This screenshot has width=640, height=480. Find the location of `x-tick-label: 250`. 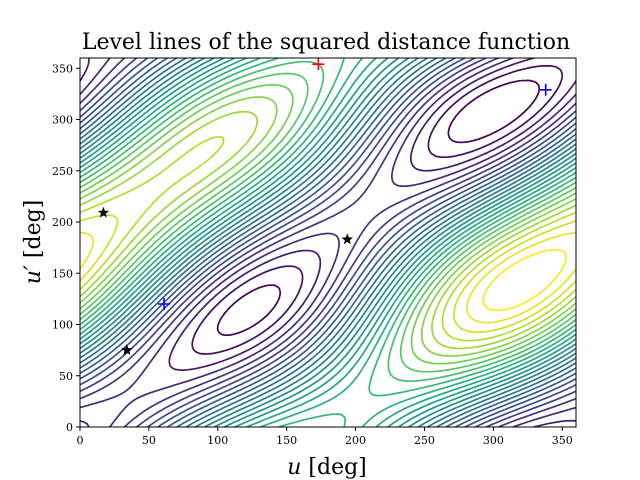

x-tick-label: 250 is located at coordinates (424, 440).